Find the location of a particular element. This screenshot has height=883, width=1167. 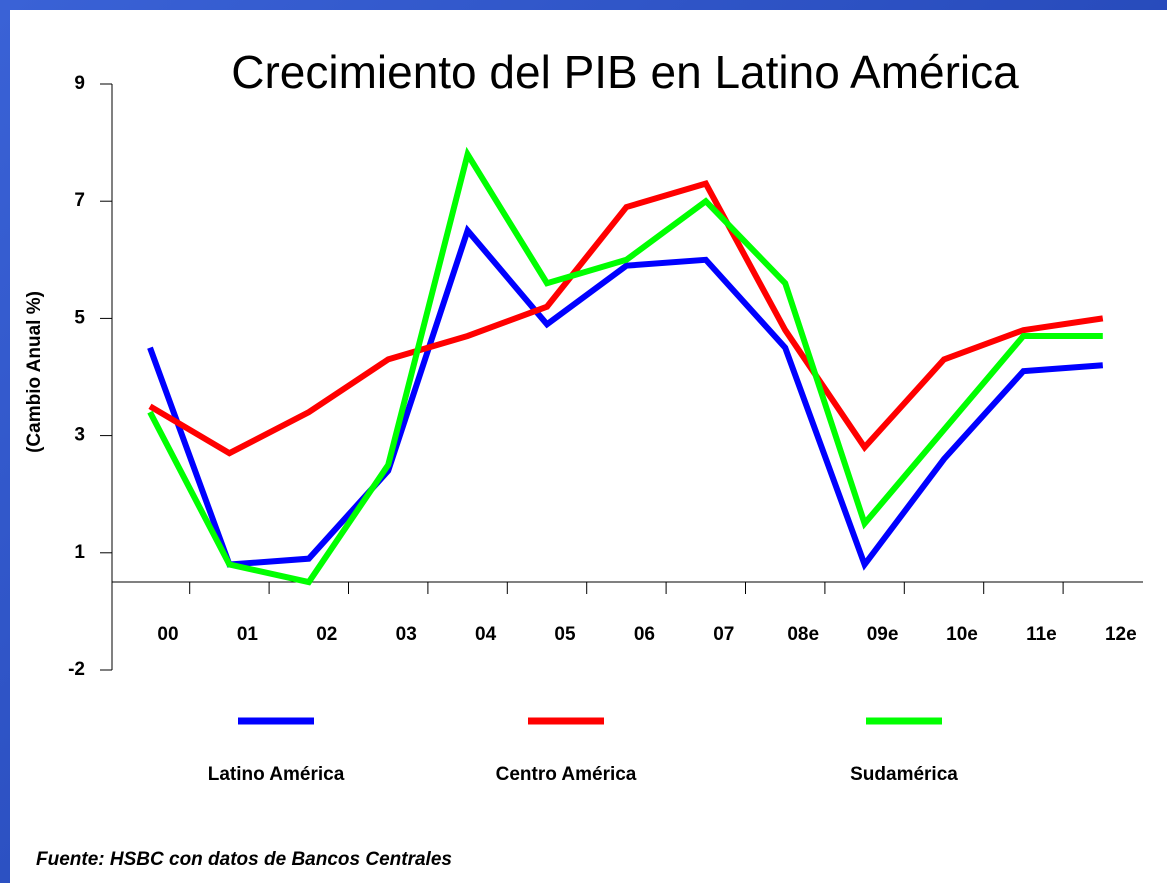

chart-title: Crecimiento del PIB en Latino América is located at coordinates (625, 72).